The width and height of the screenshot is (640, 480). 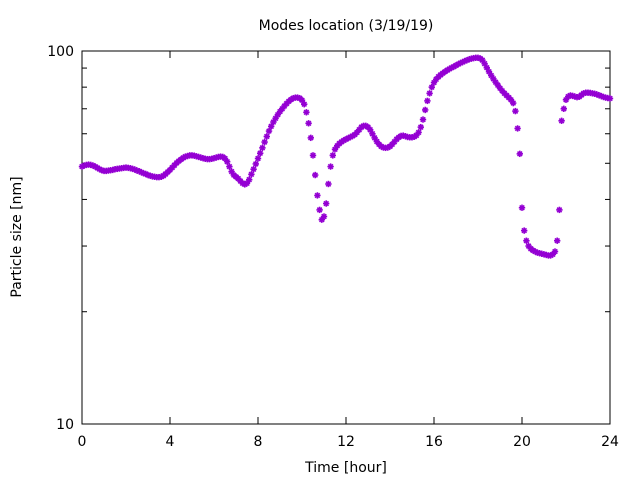 I want to click on x-tick-label: 8, so click(x=258, y=442).